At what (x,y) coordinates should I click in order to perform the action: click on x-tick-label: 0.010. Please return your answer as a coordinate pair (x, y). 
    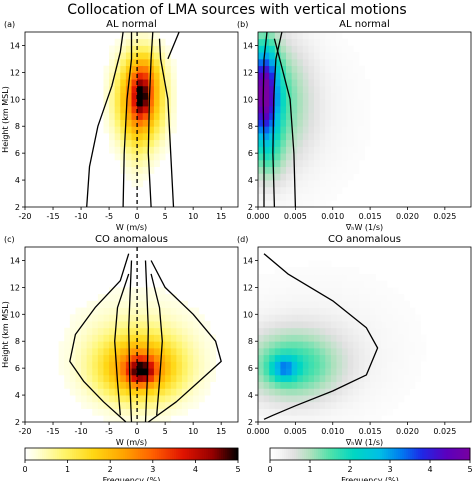
    Looking at the image, I should click on (332, 216).